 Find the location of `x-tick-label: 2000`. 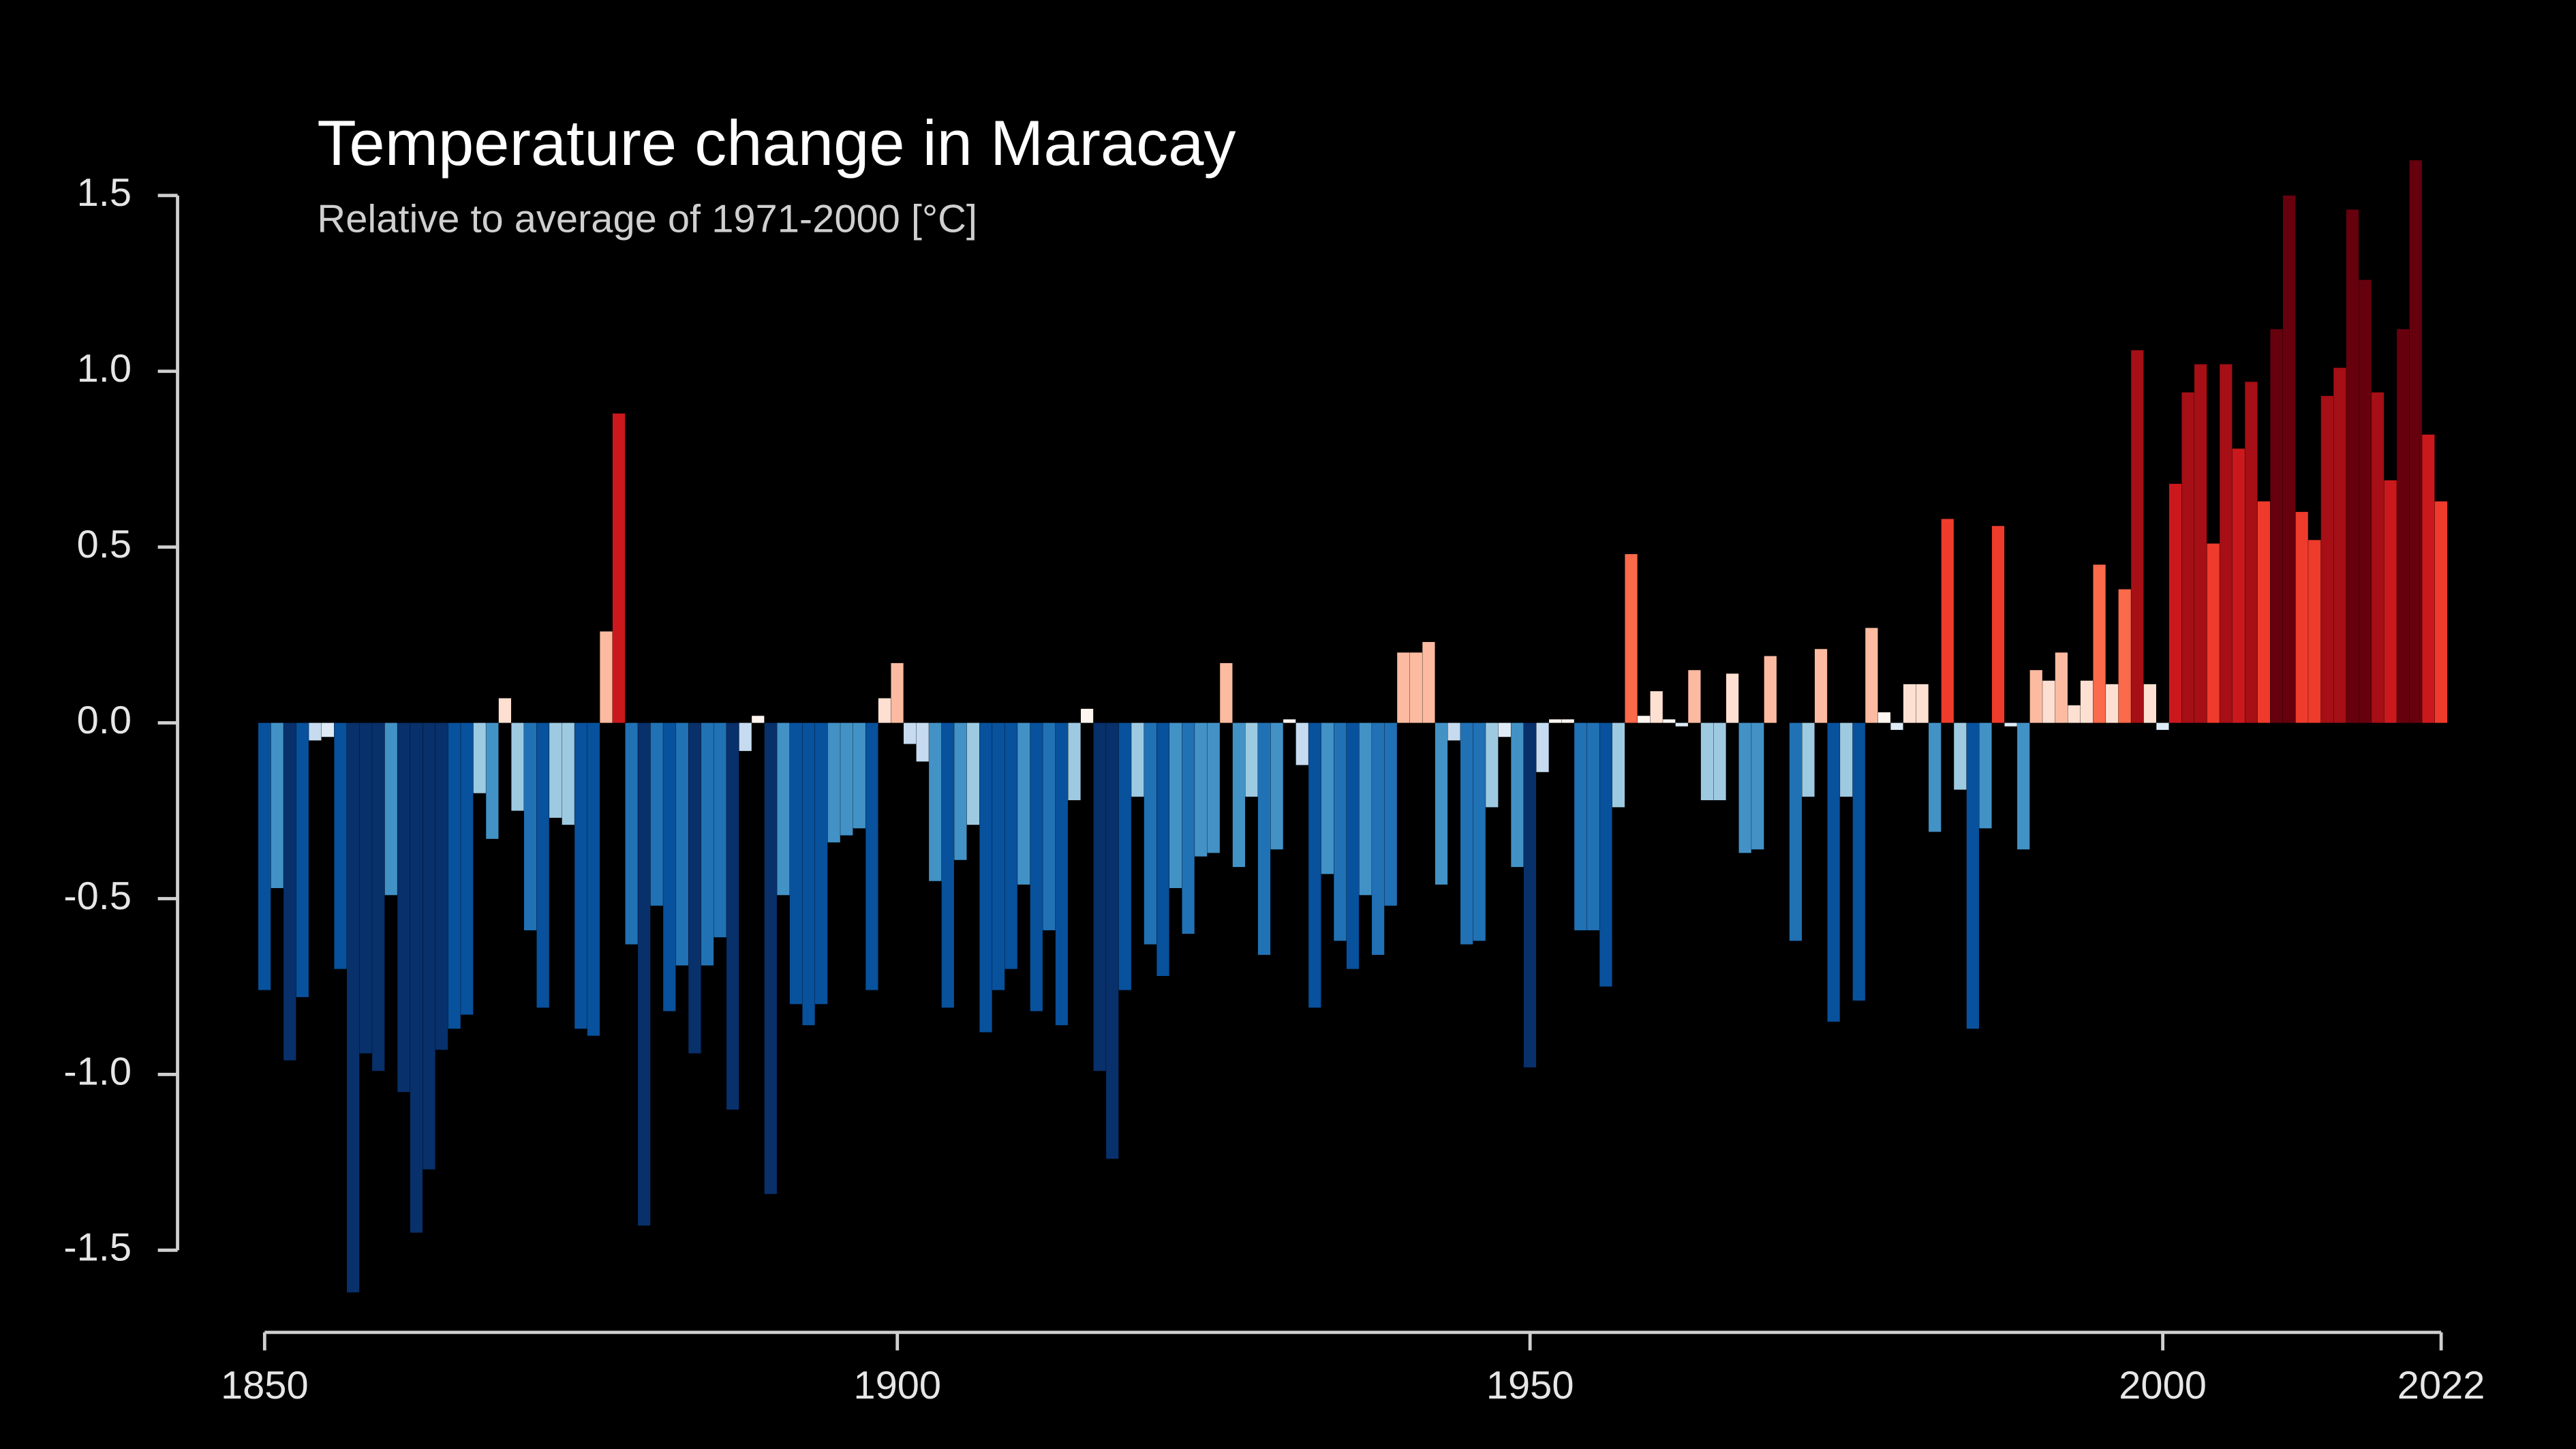

x-tick-label: 2000 is located at coordinates (2163, 1385).